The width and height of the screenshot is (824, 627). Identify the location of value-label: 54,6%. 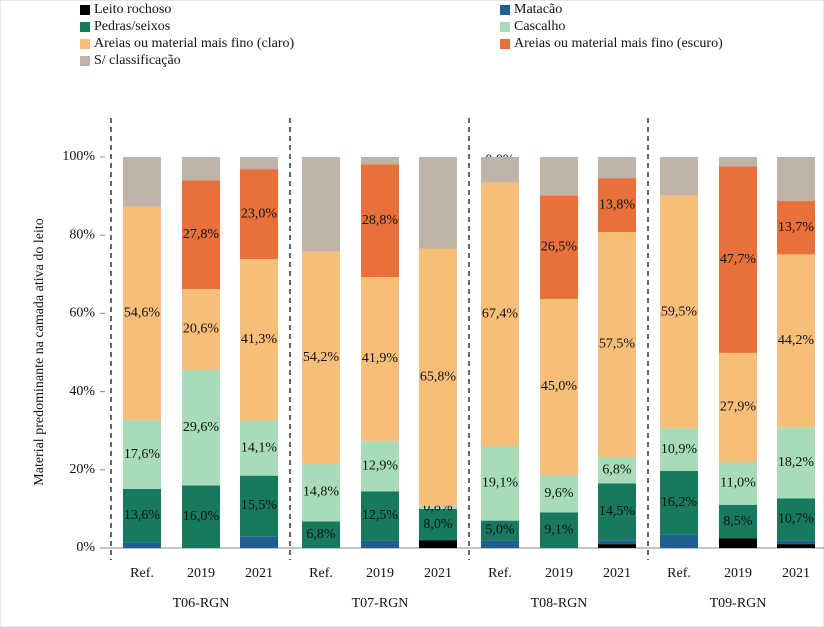
(142, 313).